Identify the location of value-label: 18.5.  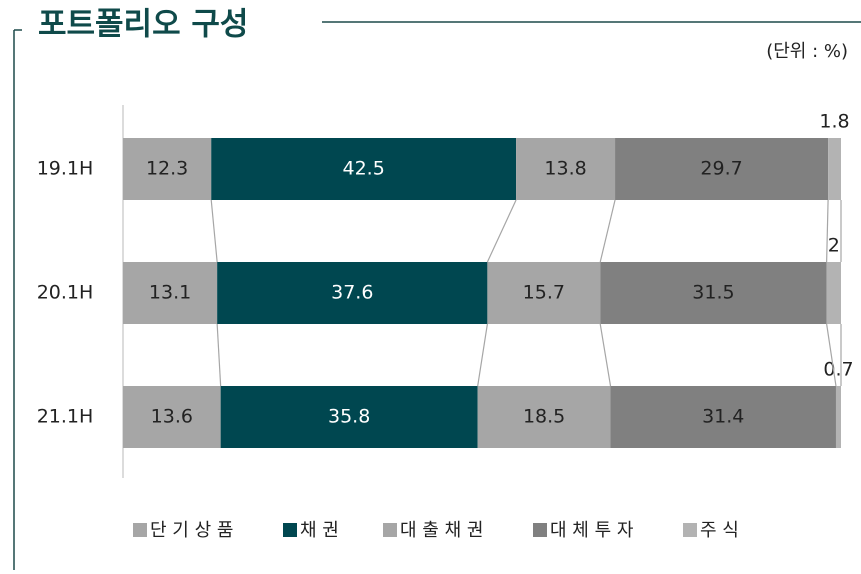
(544, 417).